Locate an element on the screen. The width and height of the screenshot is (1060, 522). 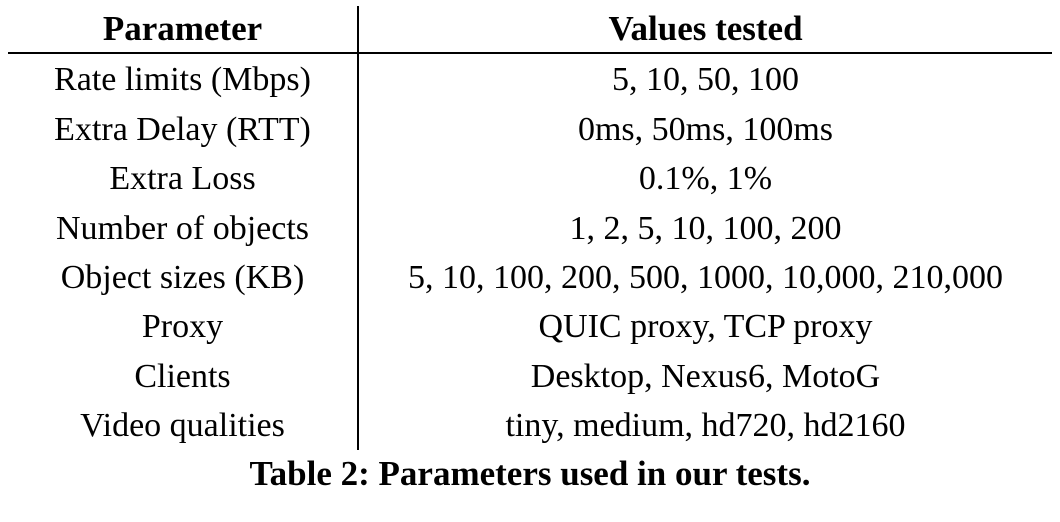
parameter-cell: Rate limits (Mbps) is located at coordinates (183, 79).